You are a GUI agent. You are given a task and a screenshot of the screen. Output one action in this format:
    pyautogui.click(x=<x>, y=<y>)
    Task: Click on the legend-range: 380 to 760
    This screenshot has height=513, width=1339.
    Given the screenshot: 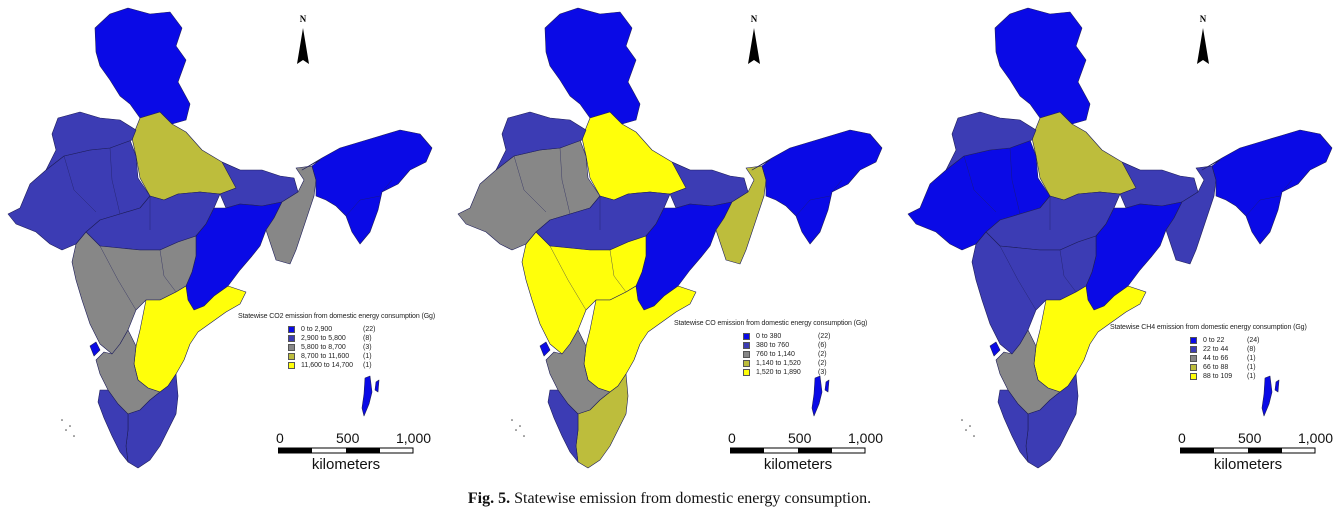 What is the action you would take?
    pyautogui.click(x=773, y=345)
    